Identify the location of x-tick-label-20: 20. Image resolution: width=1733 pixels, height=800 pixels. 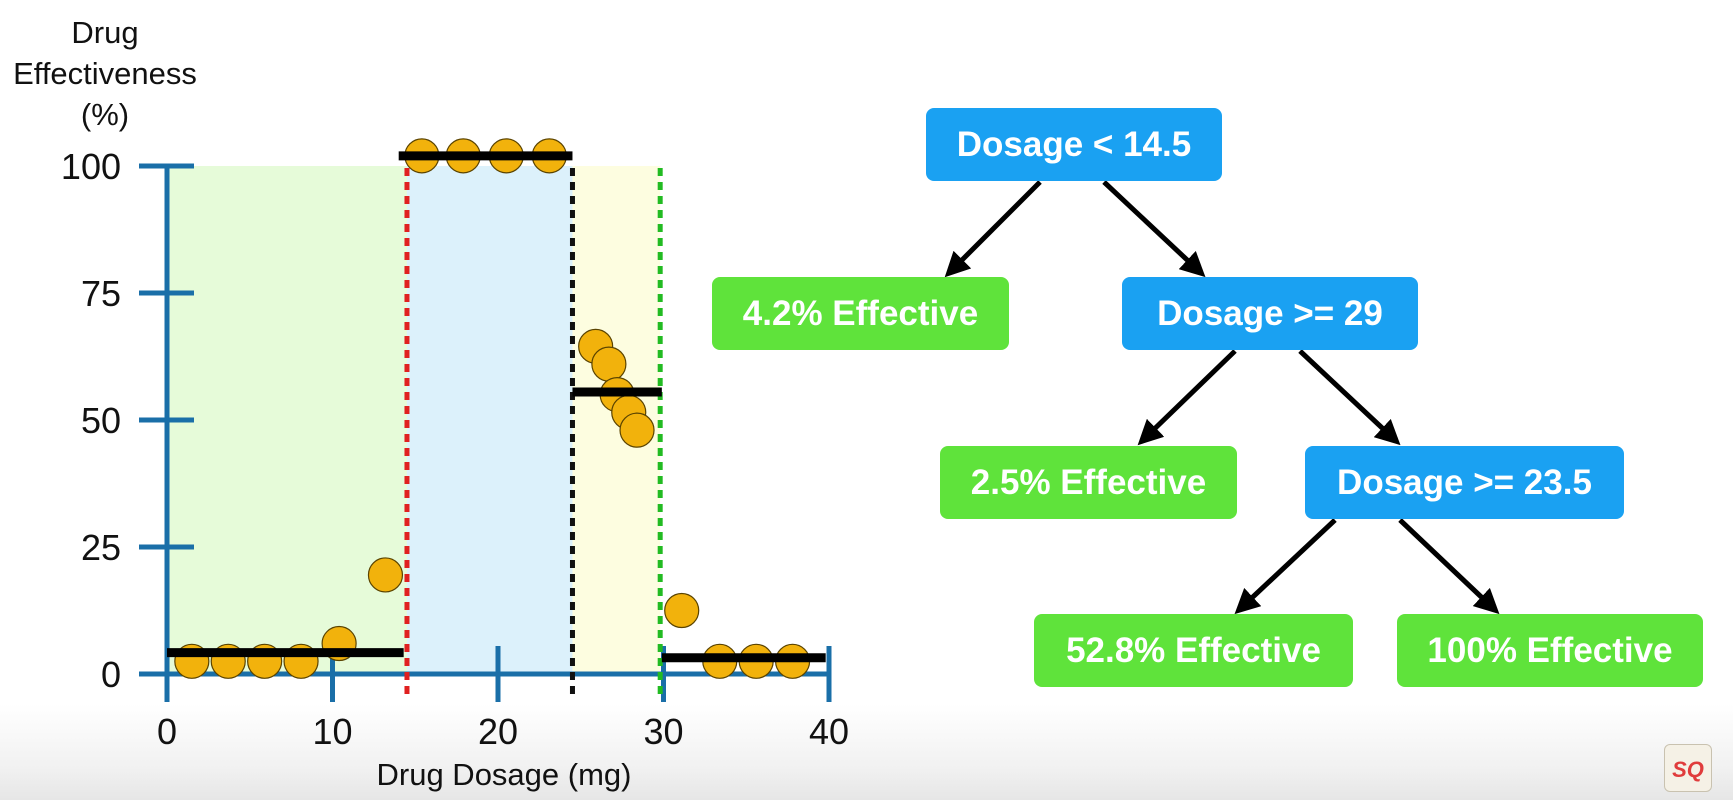
(498, 731).